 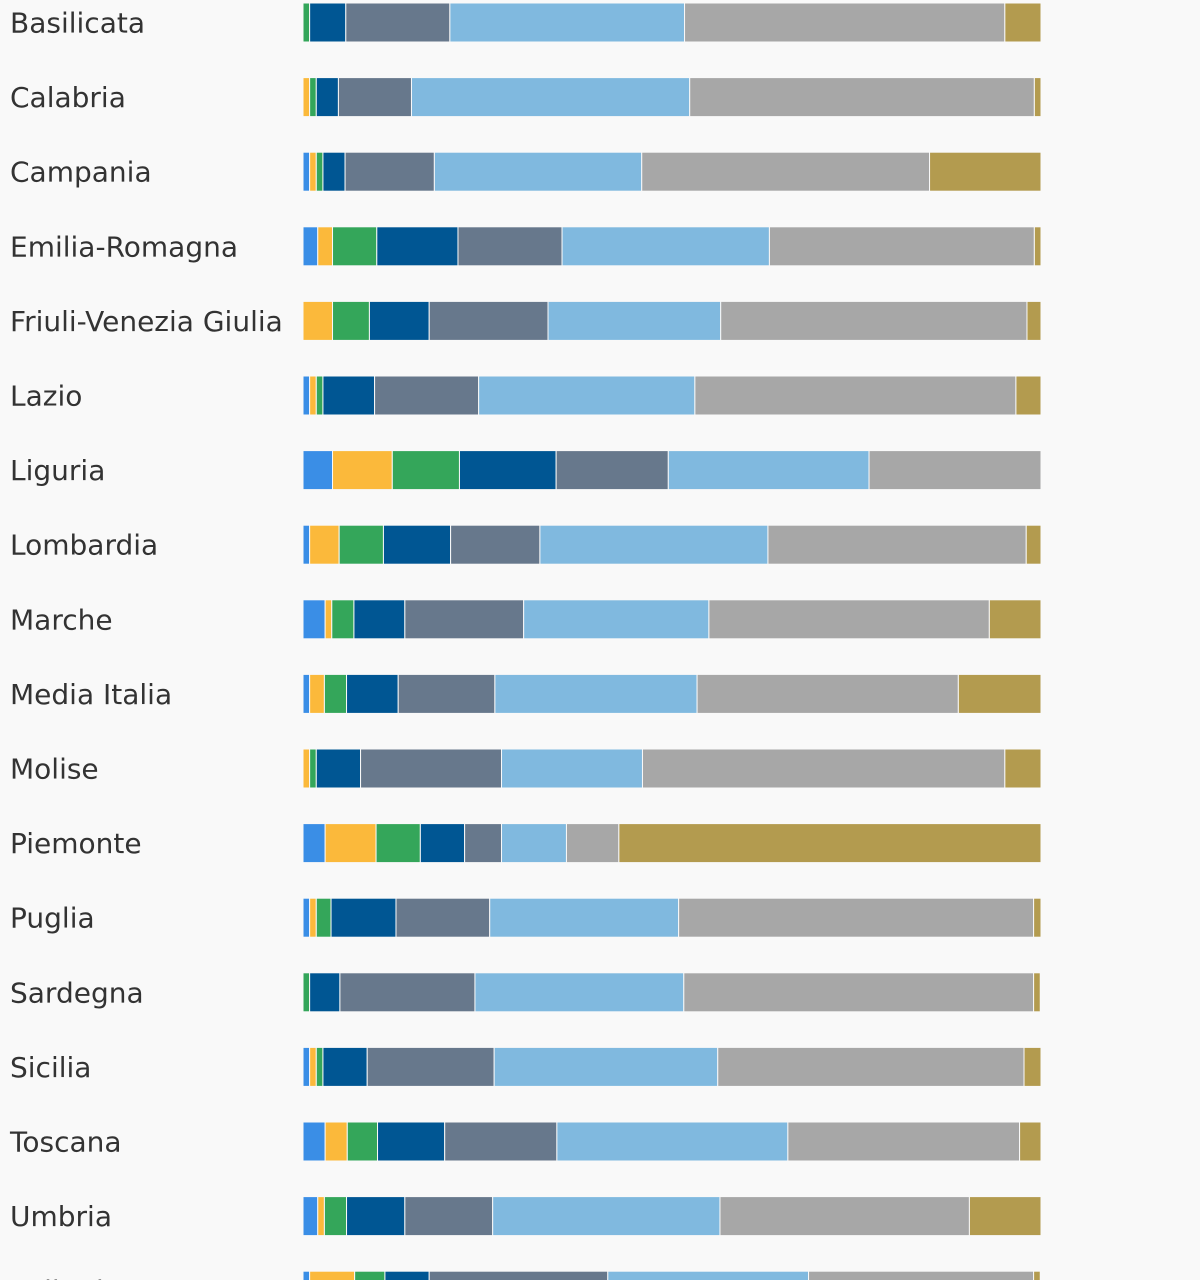 I want to click on category-label: Friuli-Venezia Giulia, so click(x=146, y=321).